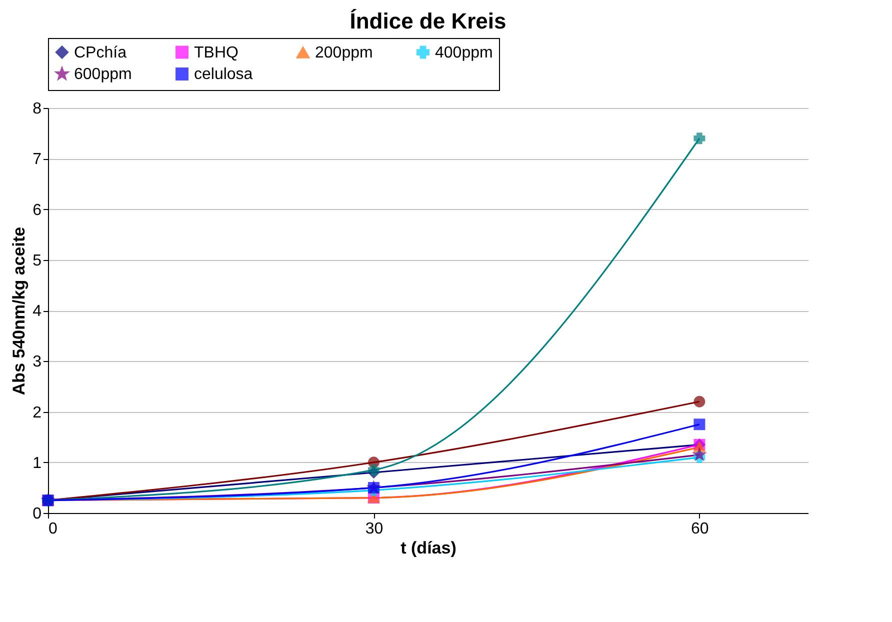 The width and height of the screenshot is (892, 622). Describe the element at coordinates (37, 311) in the screenshot. I see `y-tick-label: 4` at that location.